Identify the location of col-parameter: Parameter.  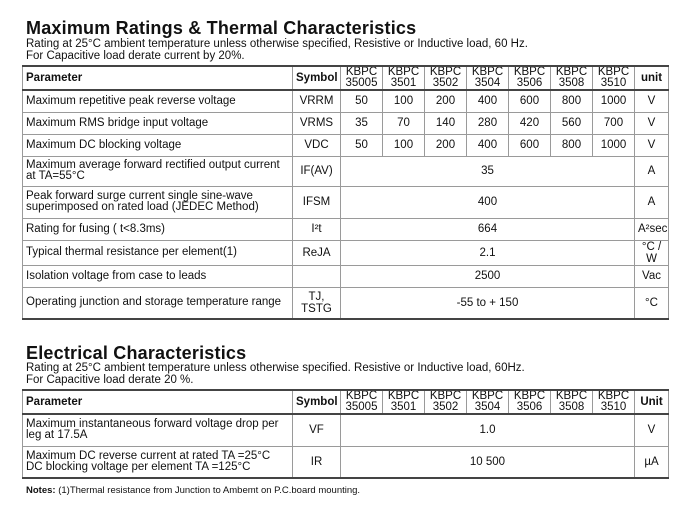
(157, 402).